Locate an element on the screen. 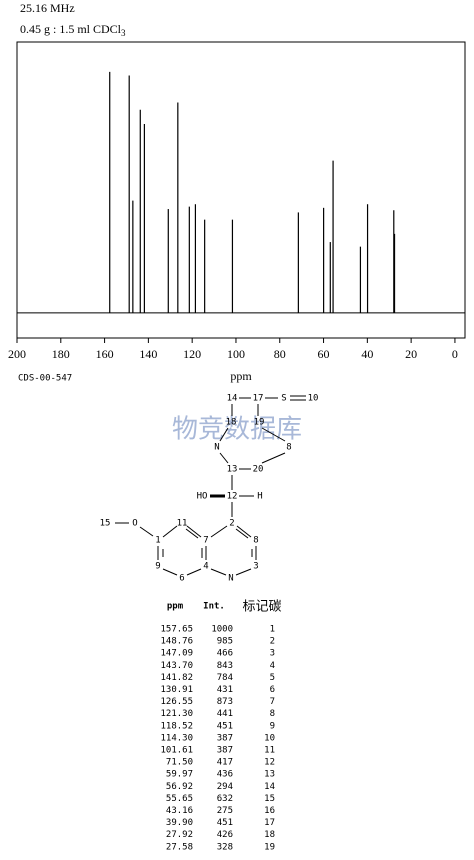 The image size is (474, 860). atom: 4 is located at coordinates (205, 567).